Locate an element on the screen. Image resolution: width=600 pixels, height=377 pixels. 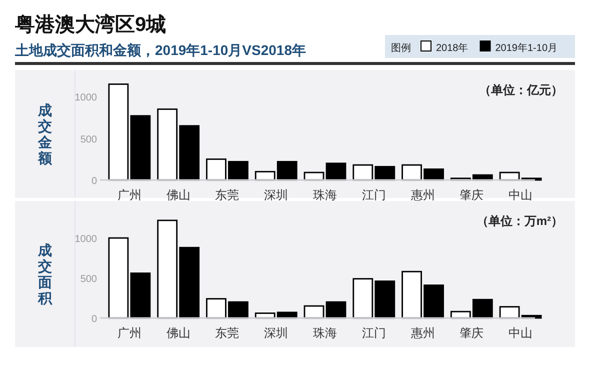
legend-label: 2019年1-10月 is located at coordinates (526, 48).